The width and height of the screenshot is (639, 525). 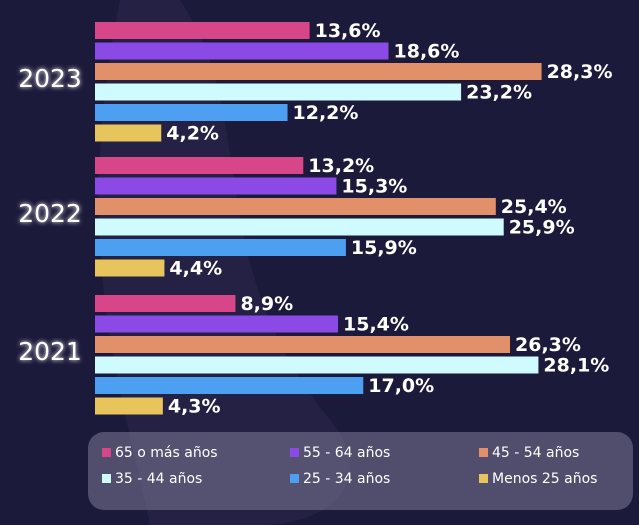 I want to click on year-label-2023: 2023, so click(x=50, y=78).